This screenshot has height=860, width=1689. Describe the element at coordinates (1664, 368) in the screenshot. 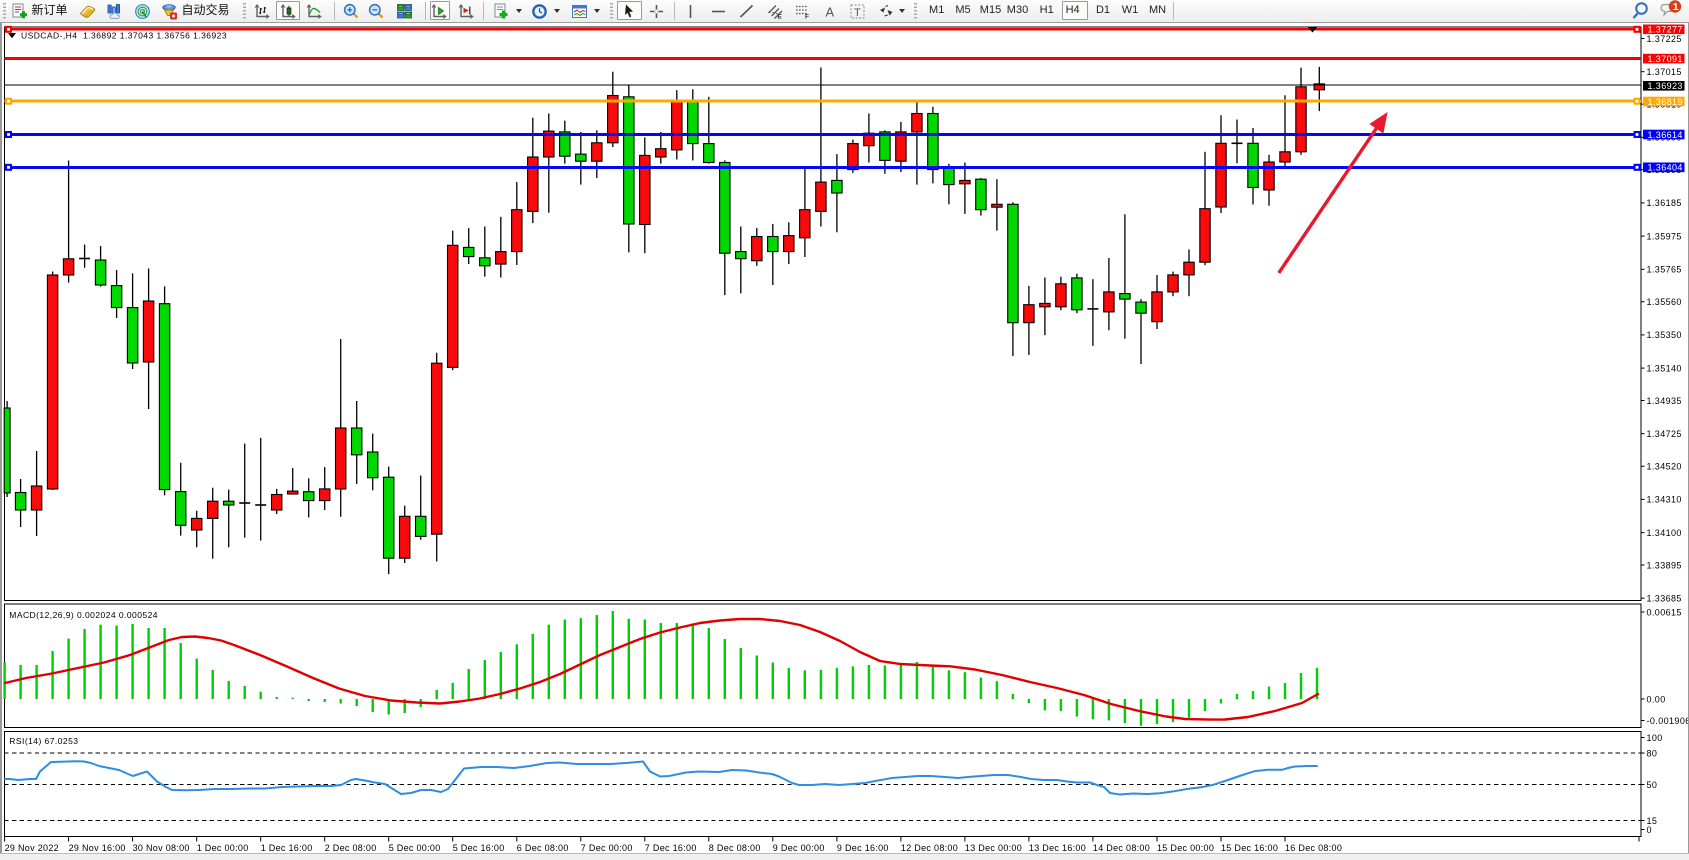

I see `svg-text: 1.35140` at that location.